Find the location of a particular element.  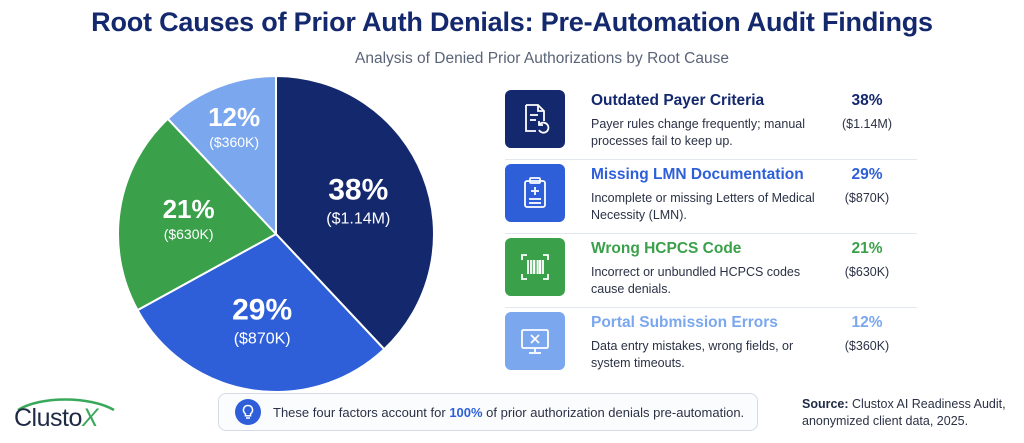

barcode-scan-icon is located at coordinates (535, 267).